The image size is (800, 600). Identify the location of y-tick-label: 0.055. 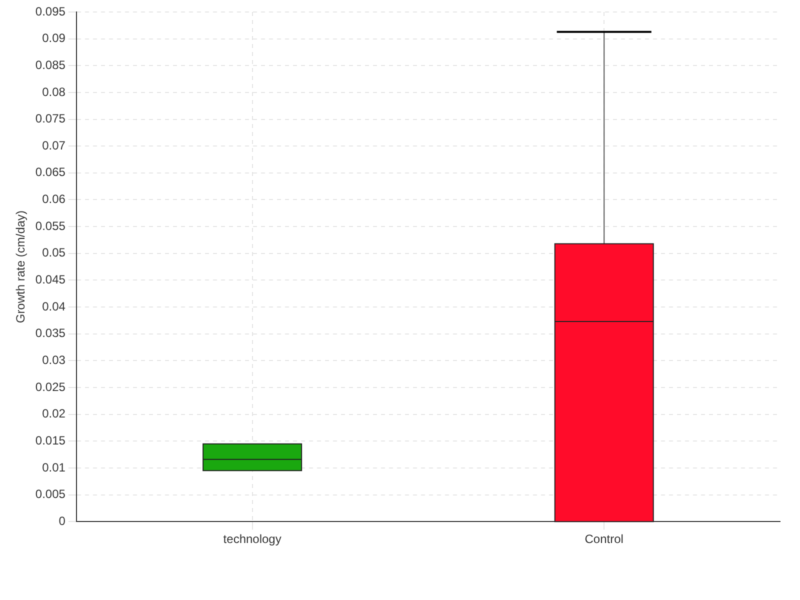
(50, 225).